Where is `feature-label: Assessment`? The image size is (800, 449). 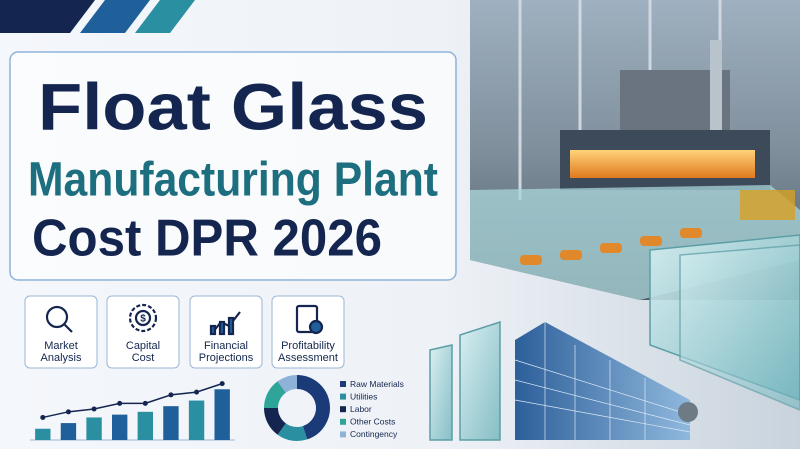 feature-label: Assessment is located at coordinates (308, 358).